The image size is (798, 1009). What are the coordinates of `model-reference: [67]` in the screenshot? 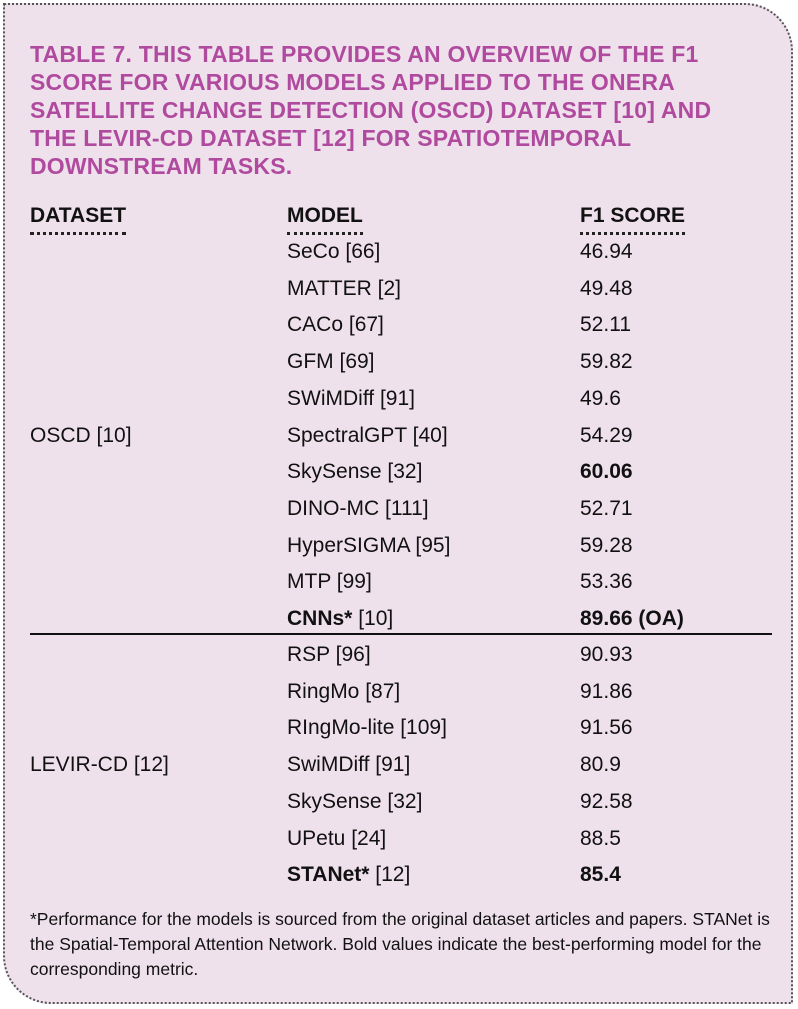 It's located at (363, 325).